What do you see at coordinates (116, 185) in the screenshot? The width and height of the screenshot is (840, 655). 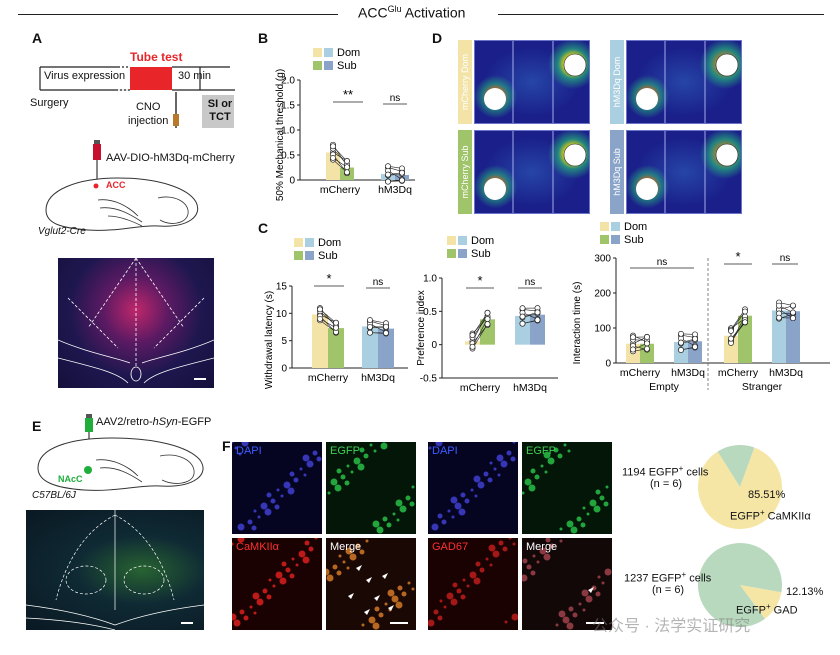 I see `acc-label: ACC` at bounding box center [116, 185].